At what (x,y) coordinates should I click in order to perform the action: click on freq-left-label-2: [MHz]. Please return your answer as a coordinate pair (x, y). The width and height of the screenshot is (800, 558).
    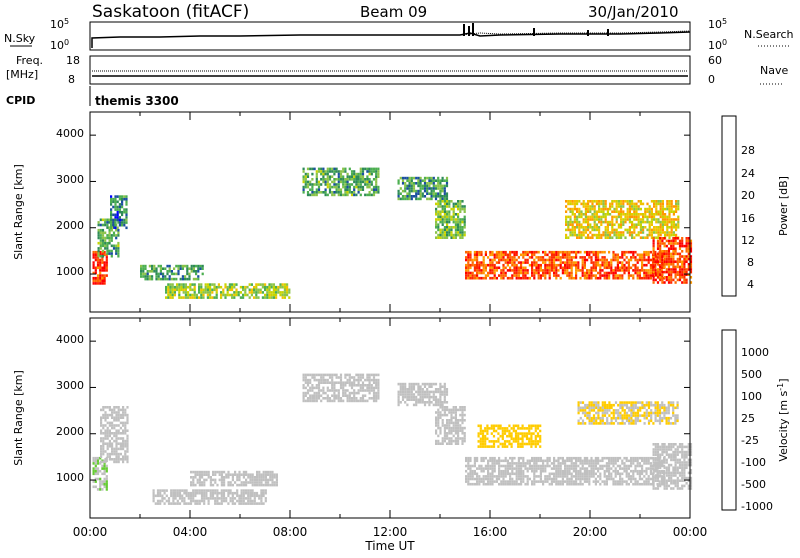
    Looking at the image, I should click on (22, 74).